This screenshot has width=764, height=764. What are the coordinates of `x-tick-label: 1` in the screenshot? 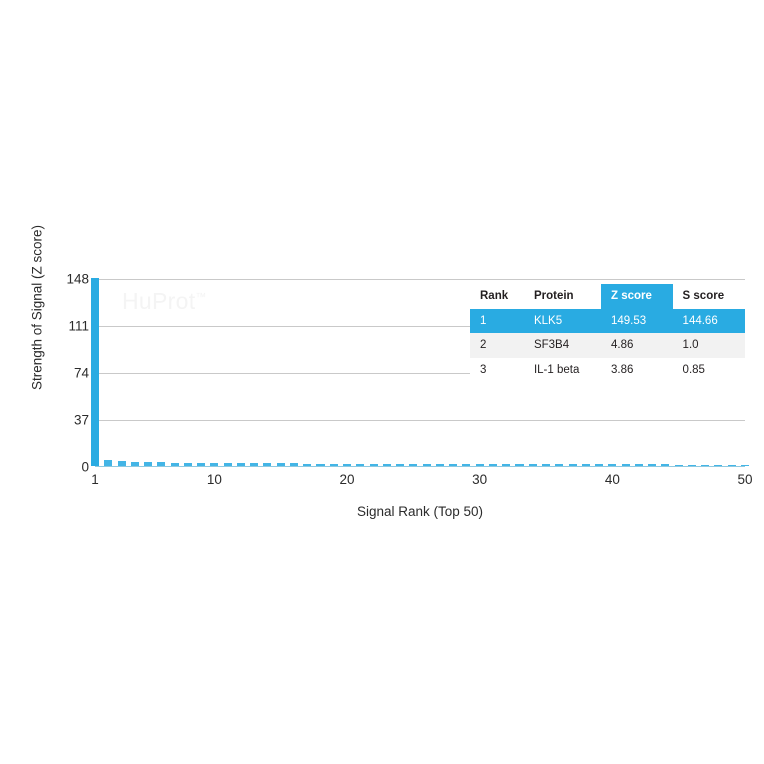 It's located at (95, 479).